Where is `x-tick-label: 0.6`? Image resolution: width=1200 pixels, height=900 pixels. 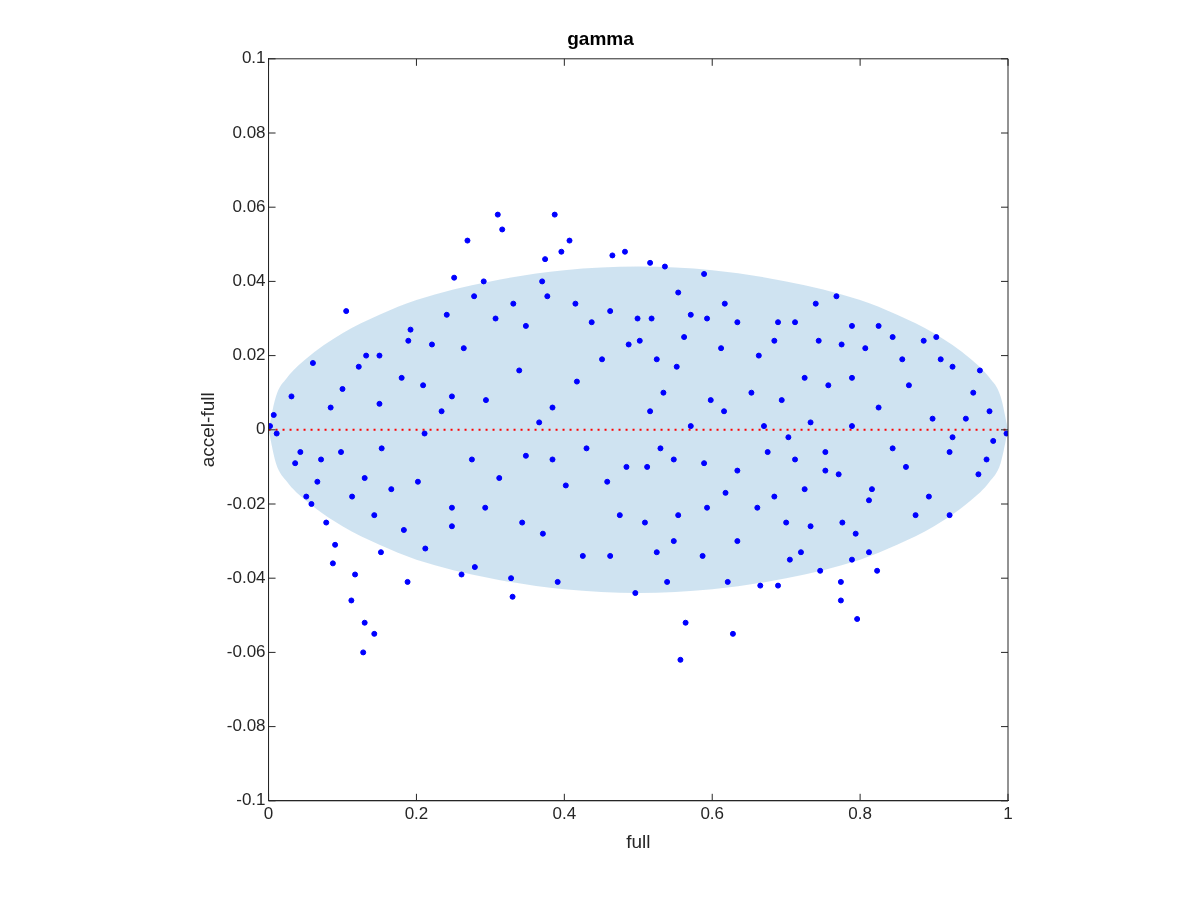 x-tick-label: 0.6 is located at coordinates (712, 813).